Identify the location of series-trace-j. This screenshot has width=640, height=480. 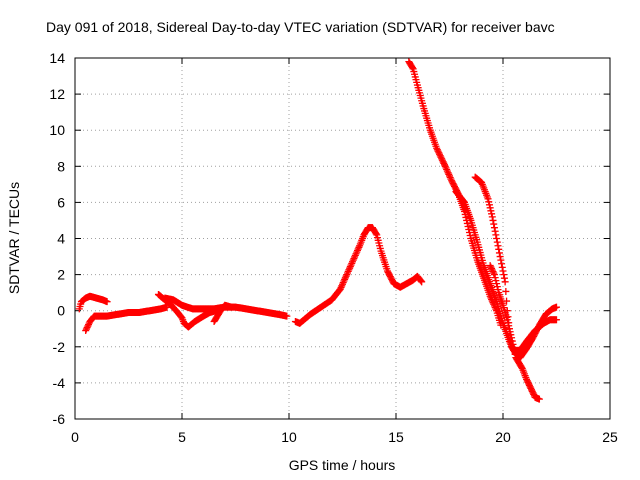
(514, 332).